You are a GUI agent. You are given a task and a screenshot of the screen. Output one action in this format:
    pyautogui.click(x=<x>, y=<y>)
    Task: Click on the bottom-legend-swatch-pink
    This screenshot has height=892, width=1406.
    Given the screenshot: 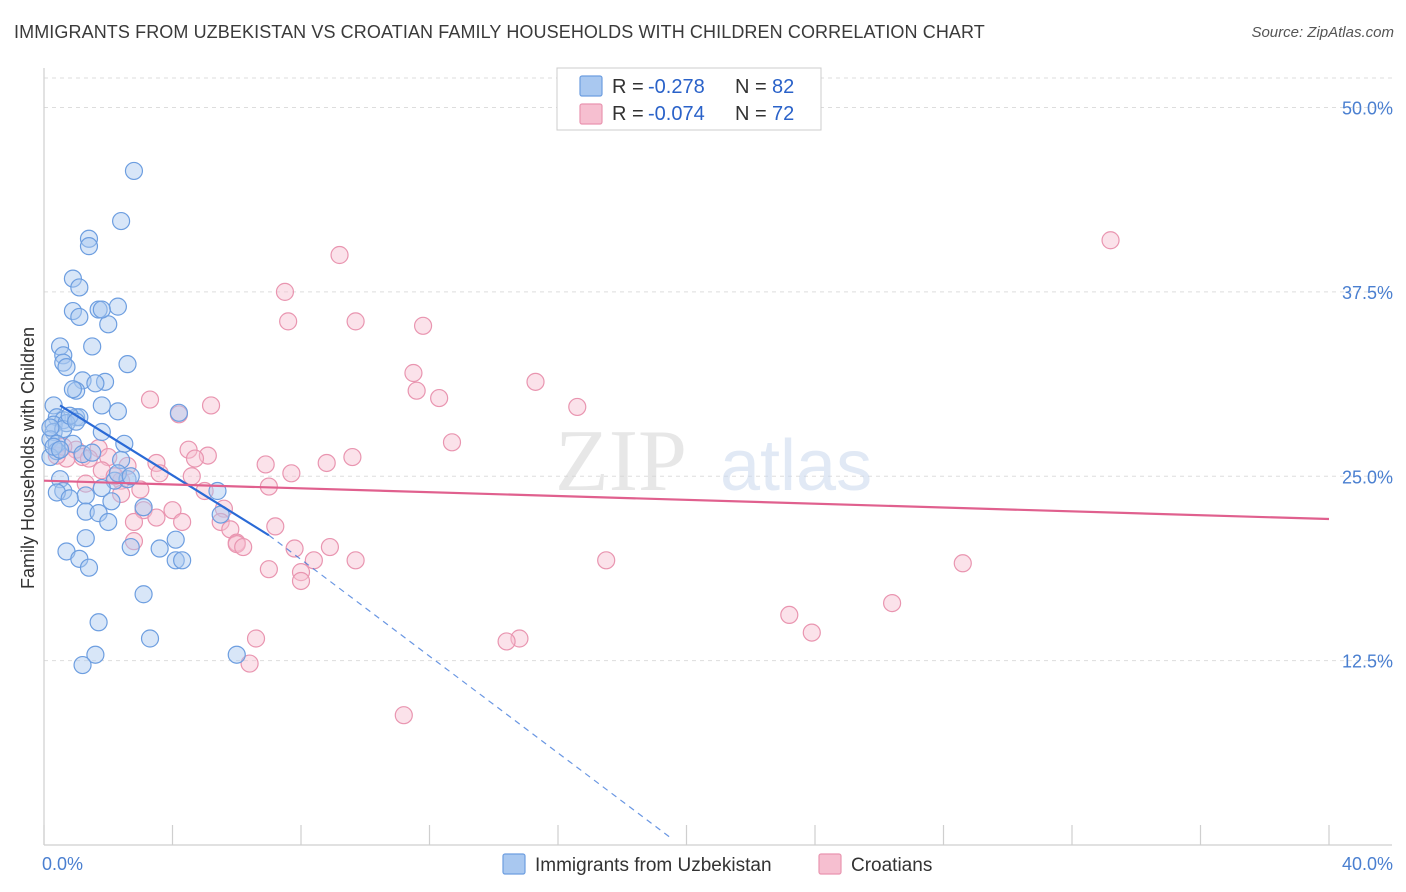 What is the action you would take?
    pyautogui.click(x=830, y=864)
    